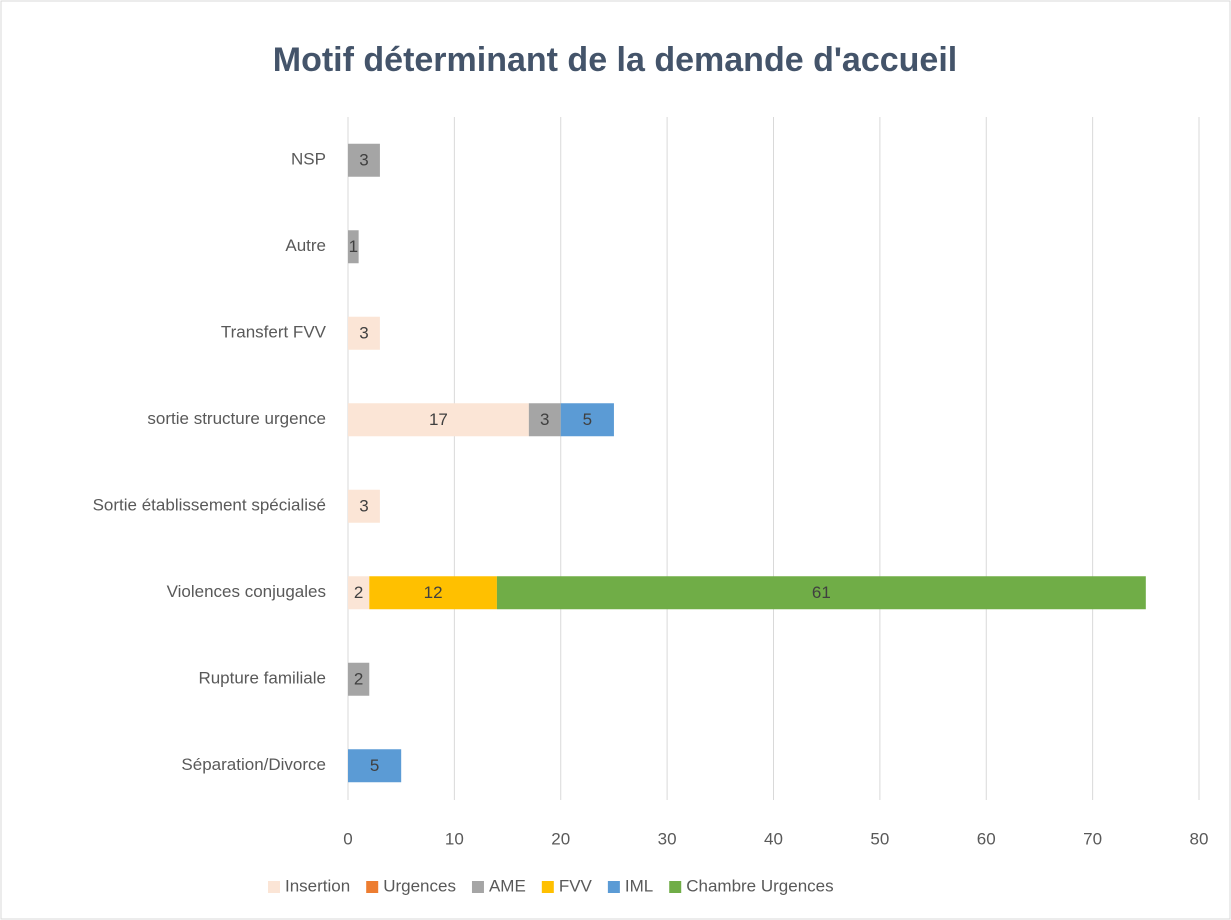 The image size is (1231, 920). I want to click on legend-label: Urgences, so click(419, 885).